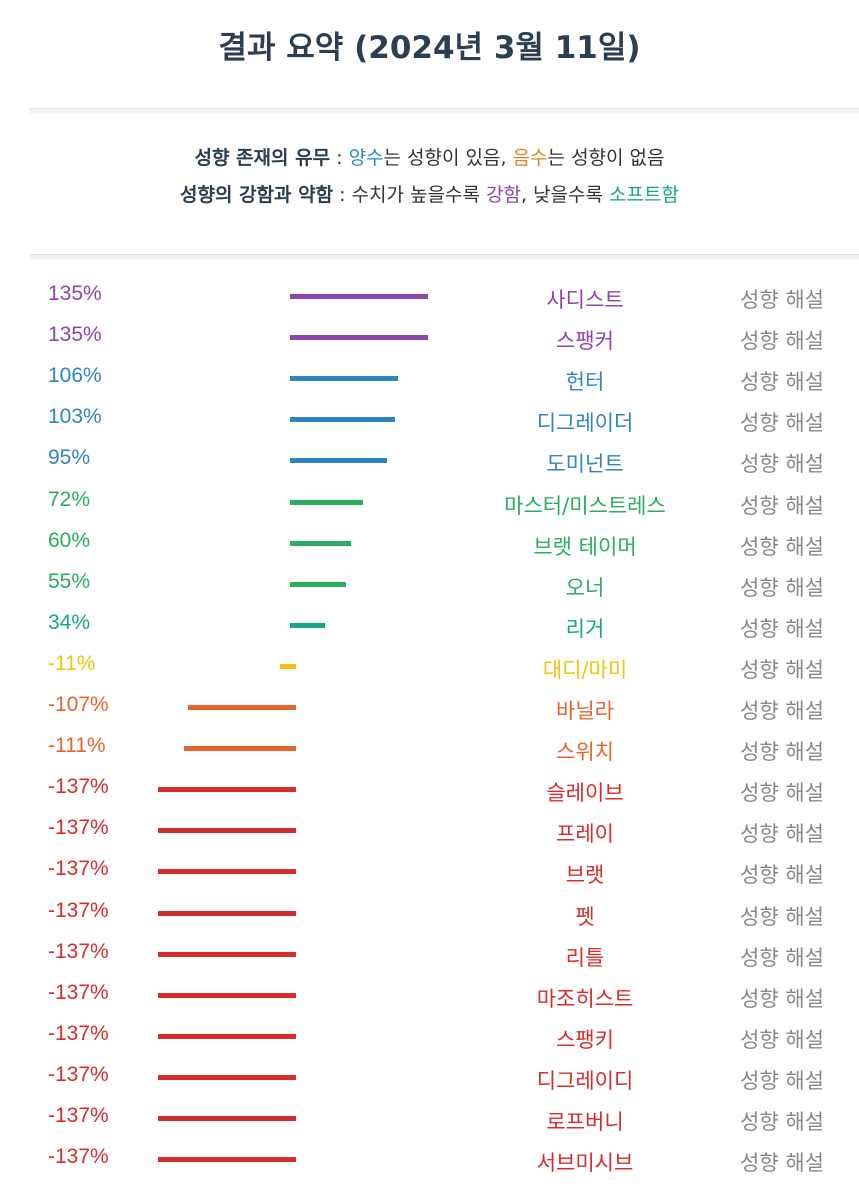  Describe the element at coordinates (585, 998) in the screenshot. I see `result-name: 마조히스트` at that location.